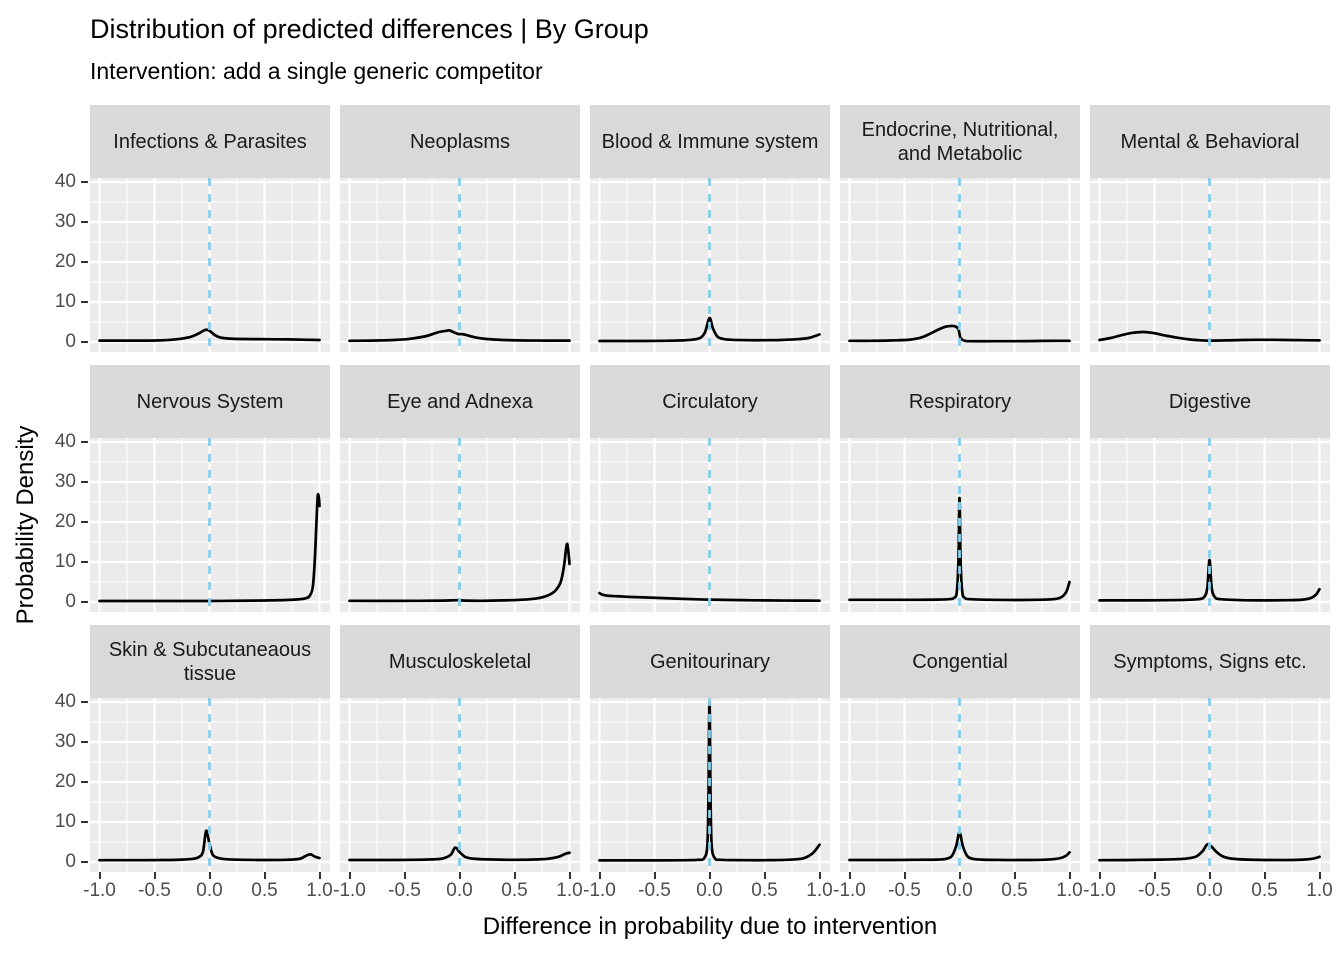 Image resolution: width=1344 pixels, height=960 pixels. I want to click on facet-strip: Respiratory, so click(960, 401).